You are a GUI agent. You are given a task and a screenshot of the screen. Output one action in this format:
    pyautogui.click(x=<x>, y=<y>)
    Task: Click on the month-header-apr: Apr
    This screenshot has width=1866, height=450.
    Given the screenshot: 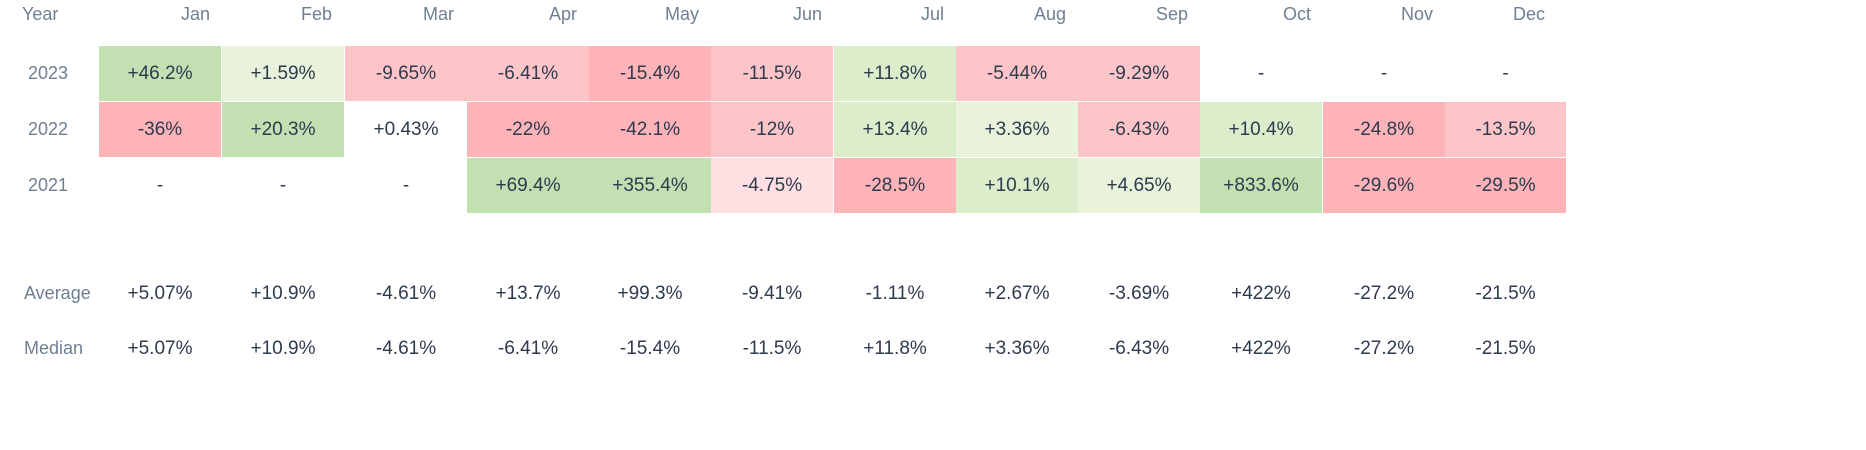 What is the action you would take?
    pyautogui.click(x=562, y=14)
    